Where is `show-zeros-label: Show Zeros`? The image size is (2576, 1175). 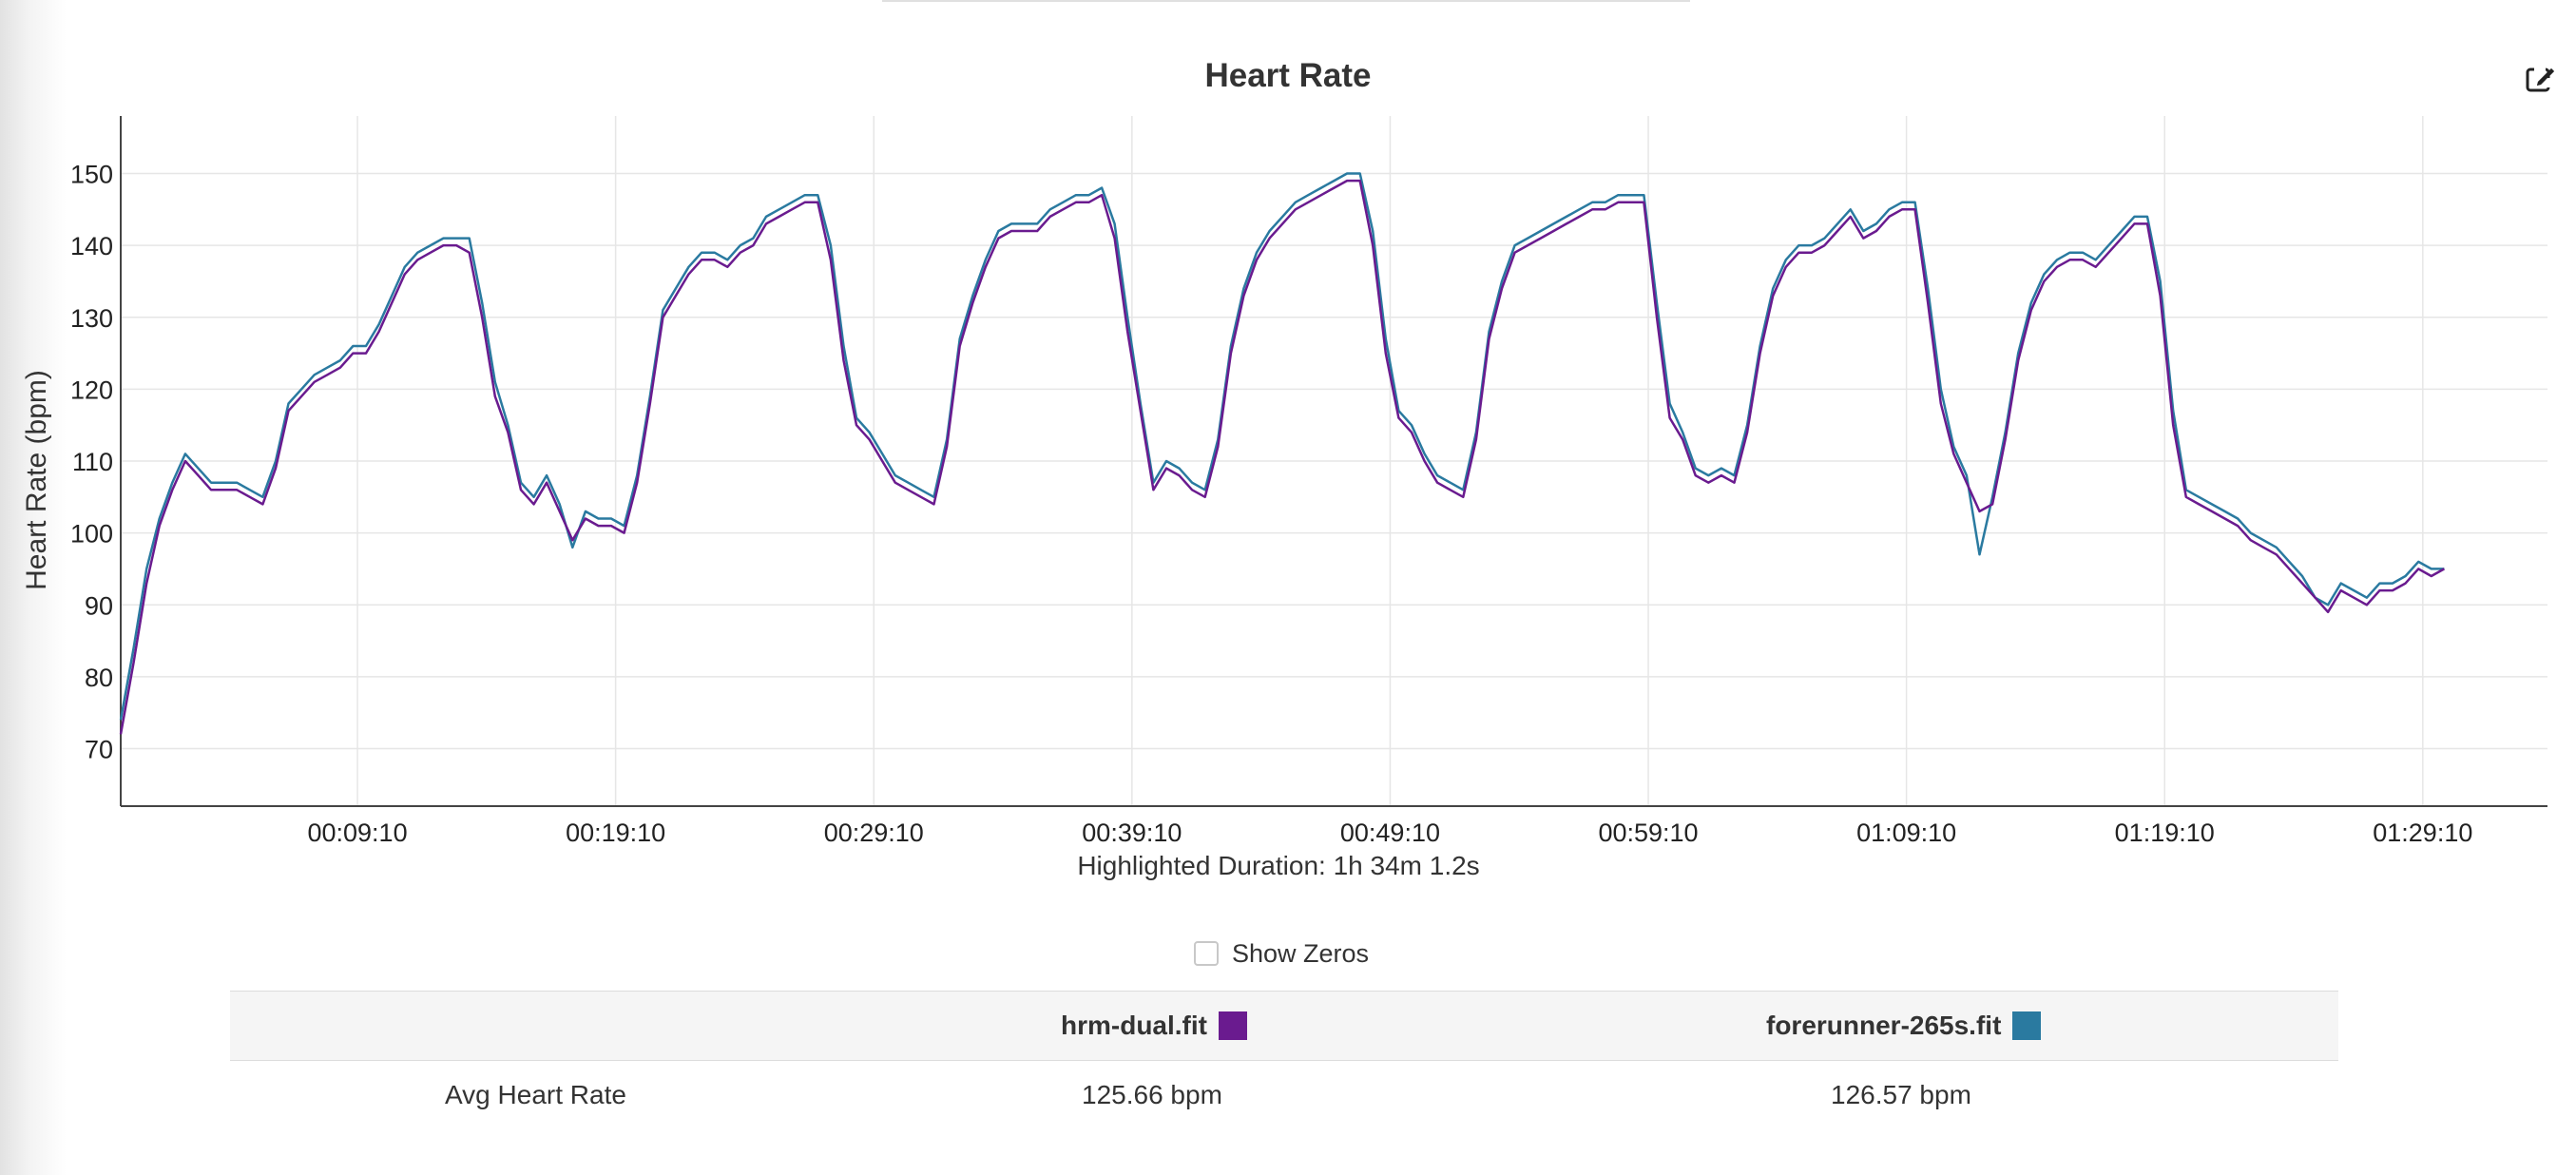 show-zeros-label: Show Zeros is located at coordinates (1301, 953).